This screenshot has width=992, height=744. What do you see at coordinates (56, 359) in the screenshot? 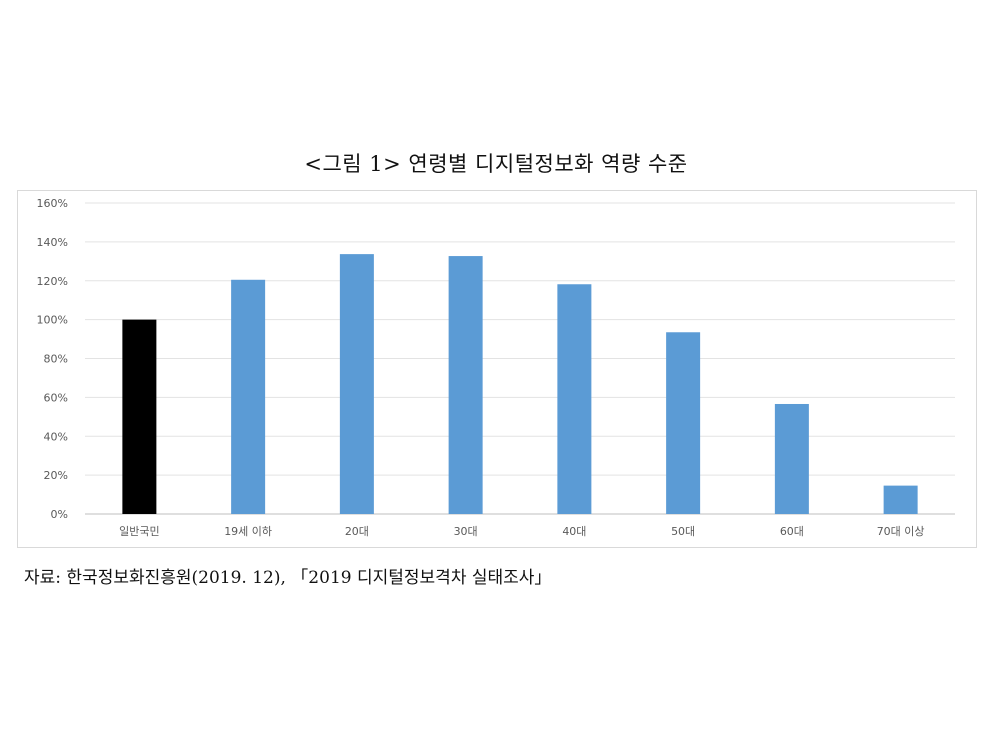
I see `y-tick-label: 80%` at bounding box center [56, 359].